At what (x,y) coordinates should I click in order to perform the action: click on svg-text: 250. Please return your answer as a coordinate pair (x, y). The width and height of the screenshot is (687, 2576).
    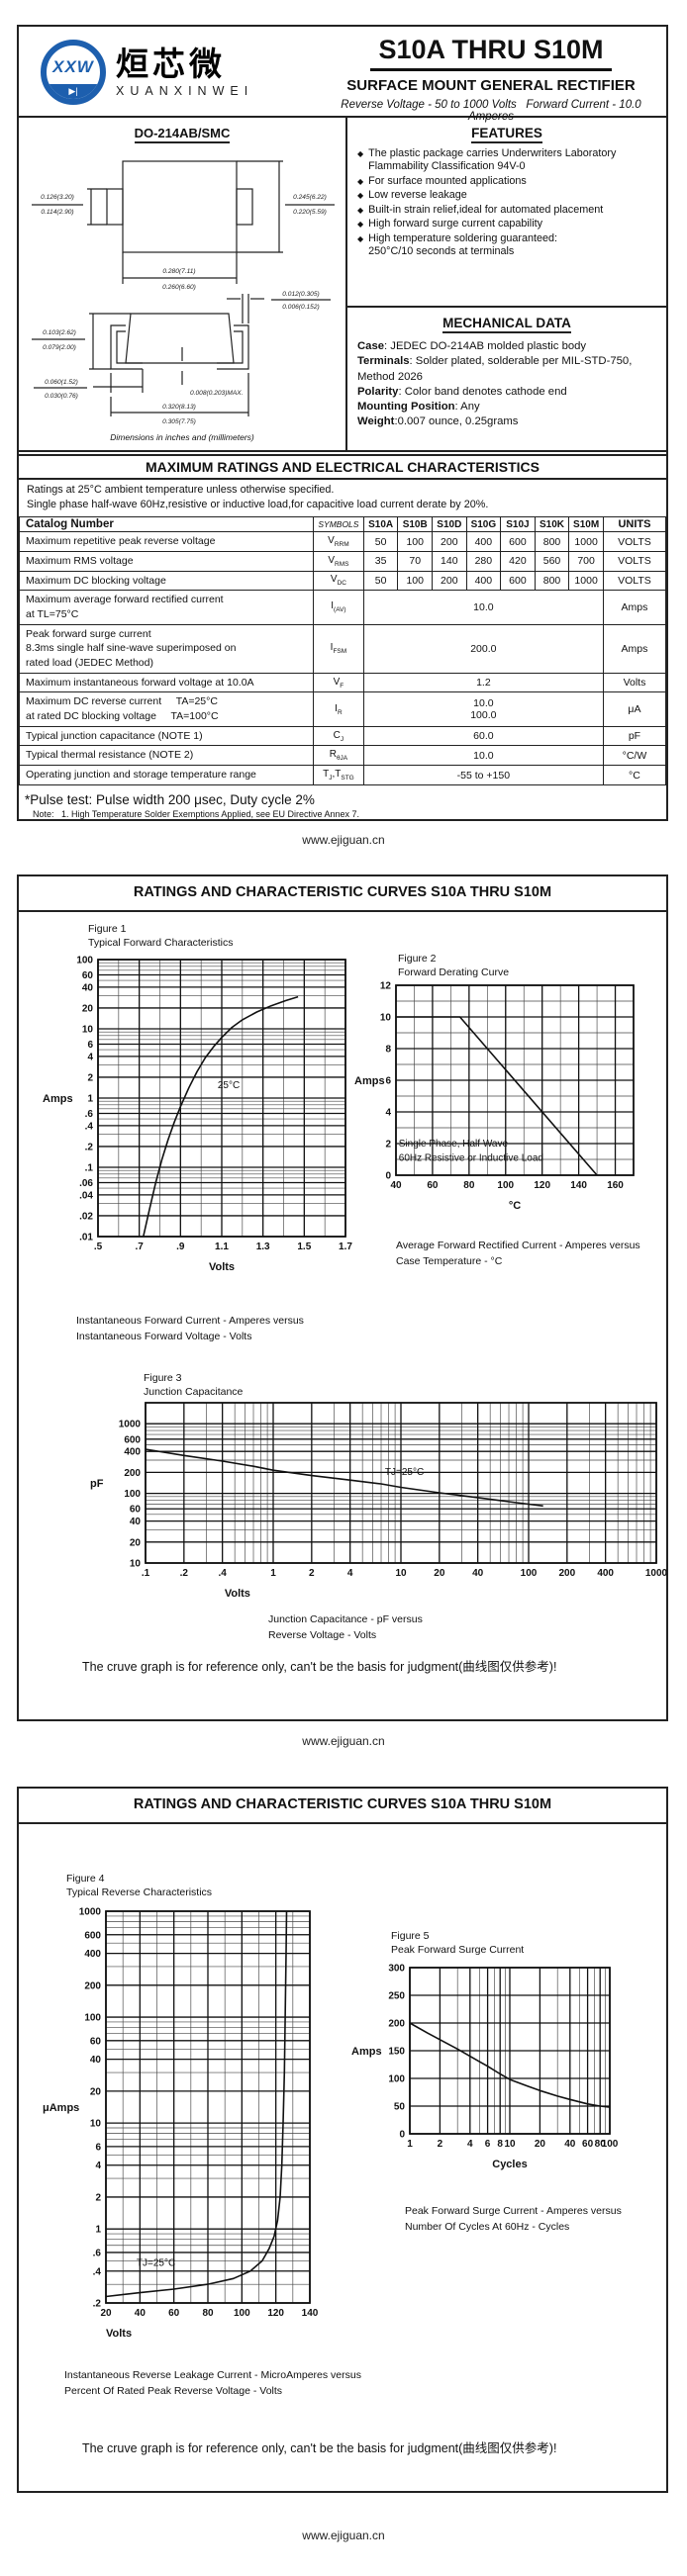
    Looking at the image, I should click on (397, 1996).